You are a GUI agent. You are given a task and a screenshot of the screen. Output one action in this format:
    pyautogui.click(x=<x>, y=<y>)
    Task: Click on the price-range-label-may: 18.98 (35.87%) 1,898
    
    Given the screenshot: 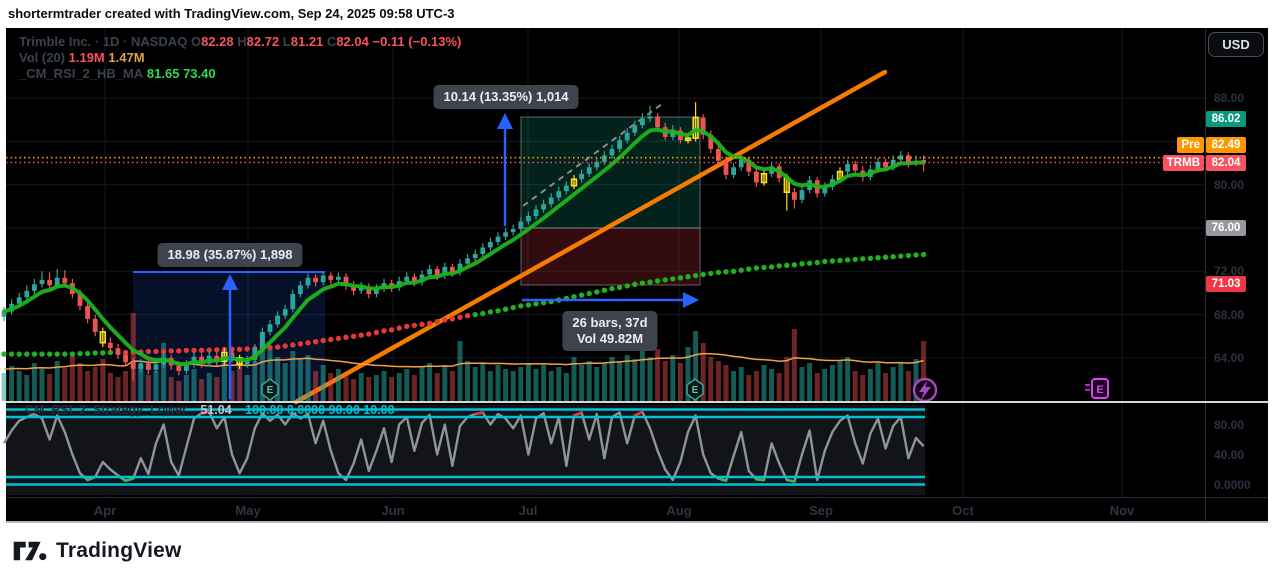 What is the action you would take?
    pyautogui.click(x=230, y=255)
    